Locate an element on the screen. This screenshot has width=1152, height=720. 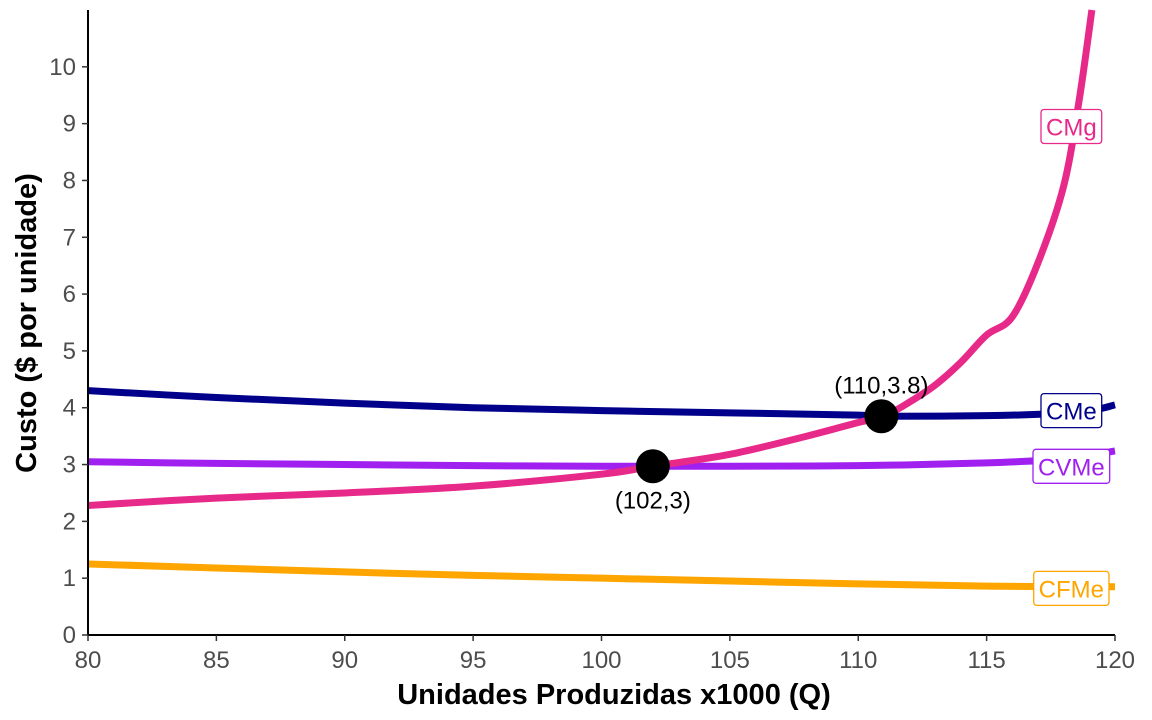
y-tick-label: 1 is located at coordinates (69, 578).